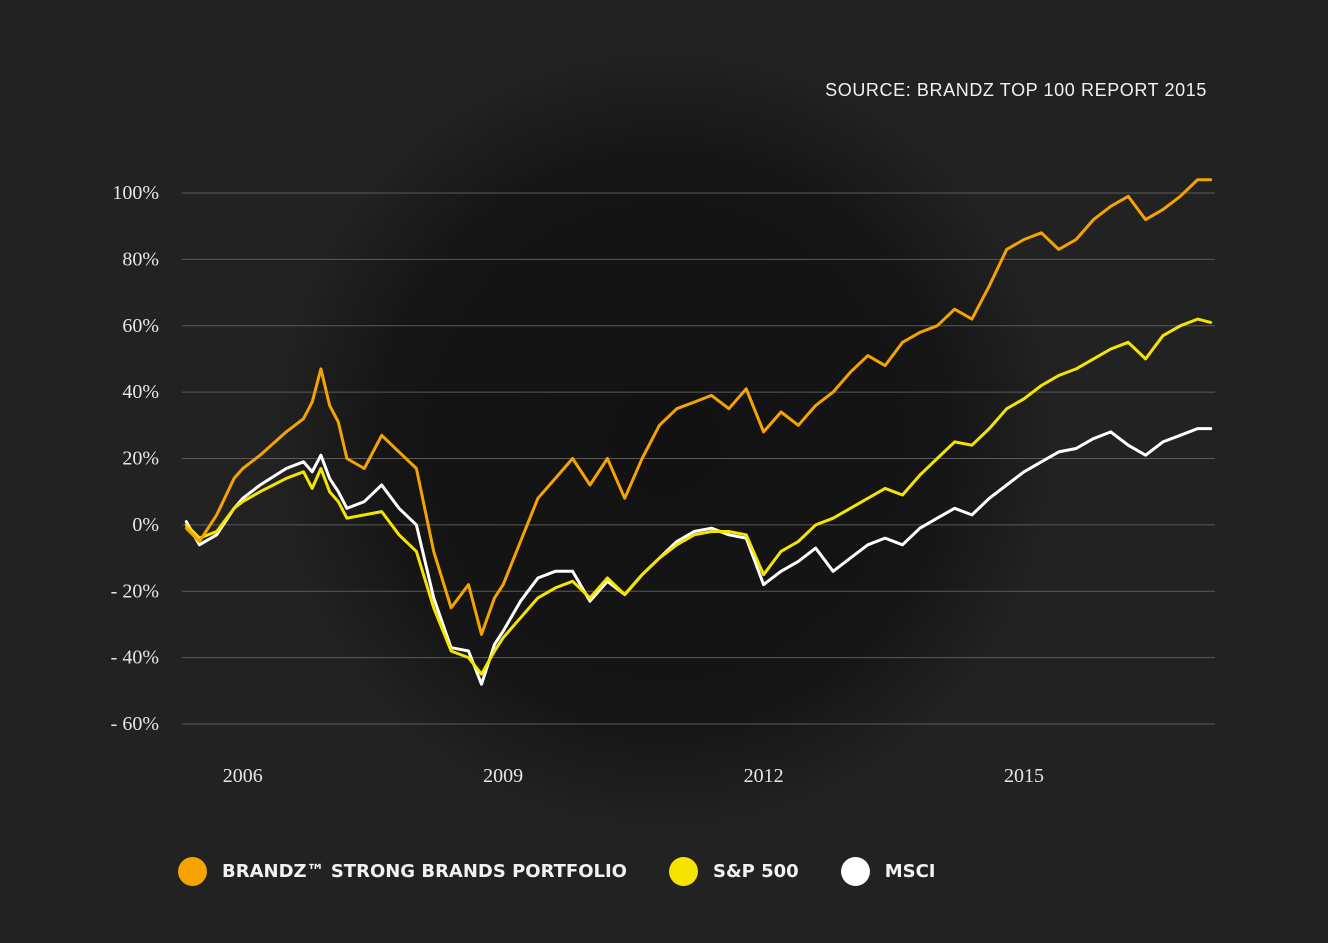 The height and width of the screenshot is (943, 1328). What do you see at coordinates (633, 776) in the screenshot?
I see `x-axis-labels: 2006 2009 2012 2015` at bounding box center [633, 776].